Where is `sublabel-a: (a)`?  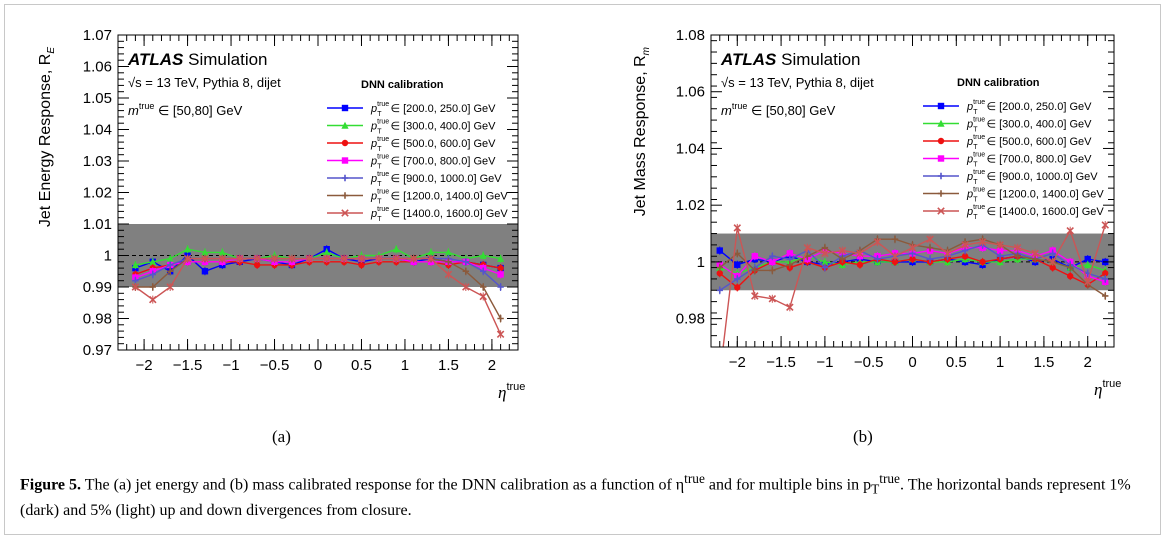
sublabel-a: (a) is located at coordinates (281, 436).